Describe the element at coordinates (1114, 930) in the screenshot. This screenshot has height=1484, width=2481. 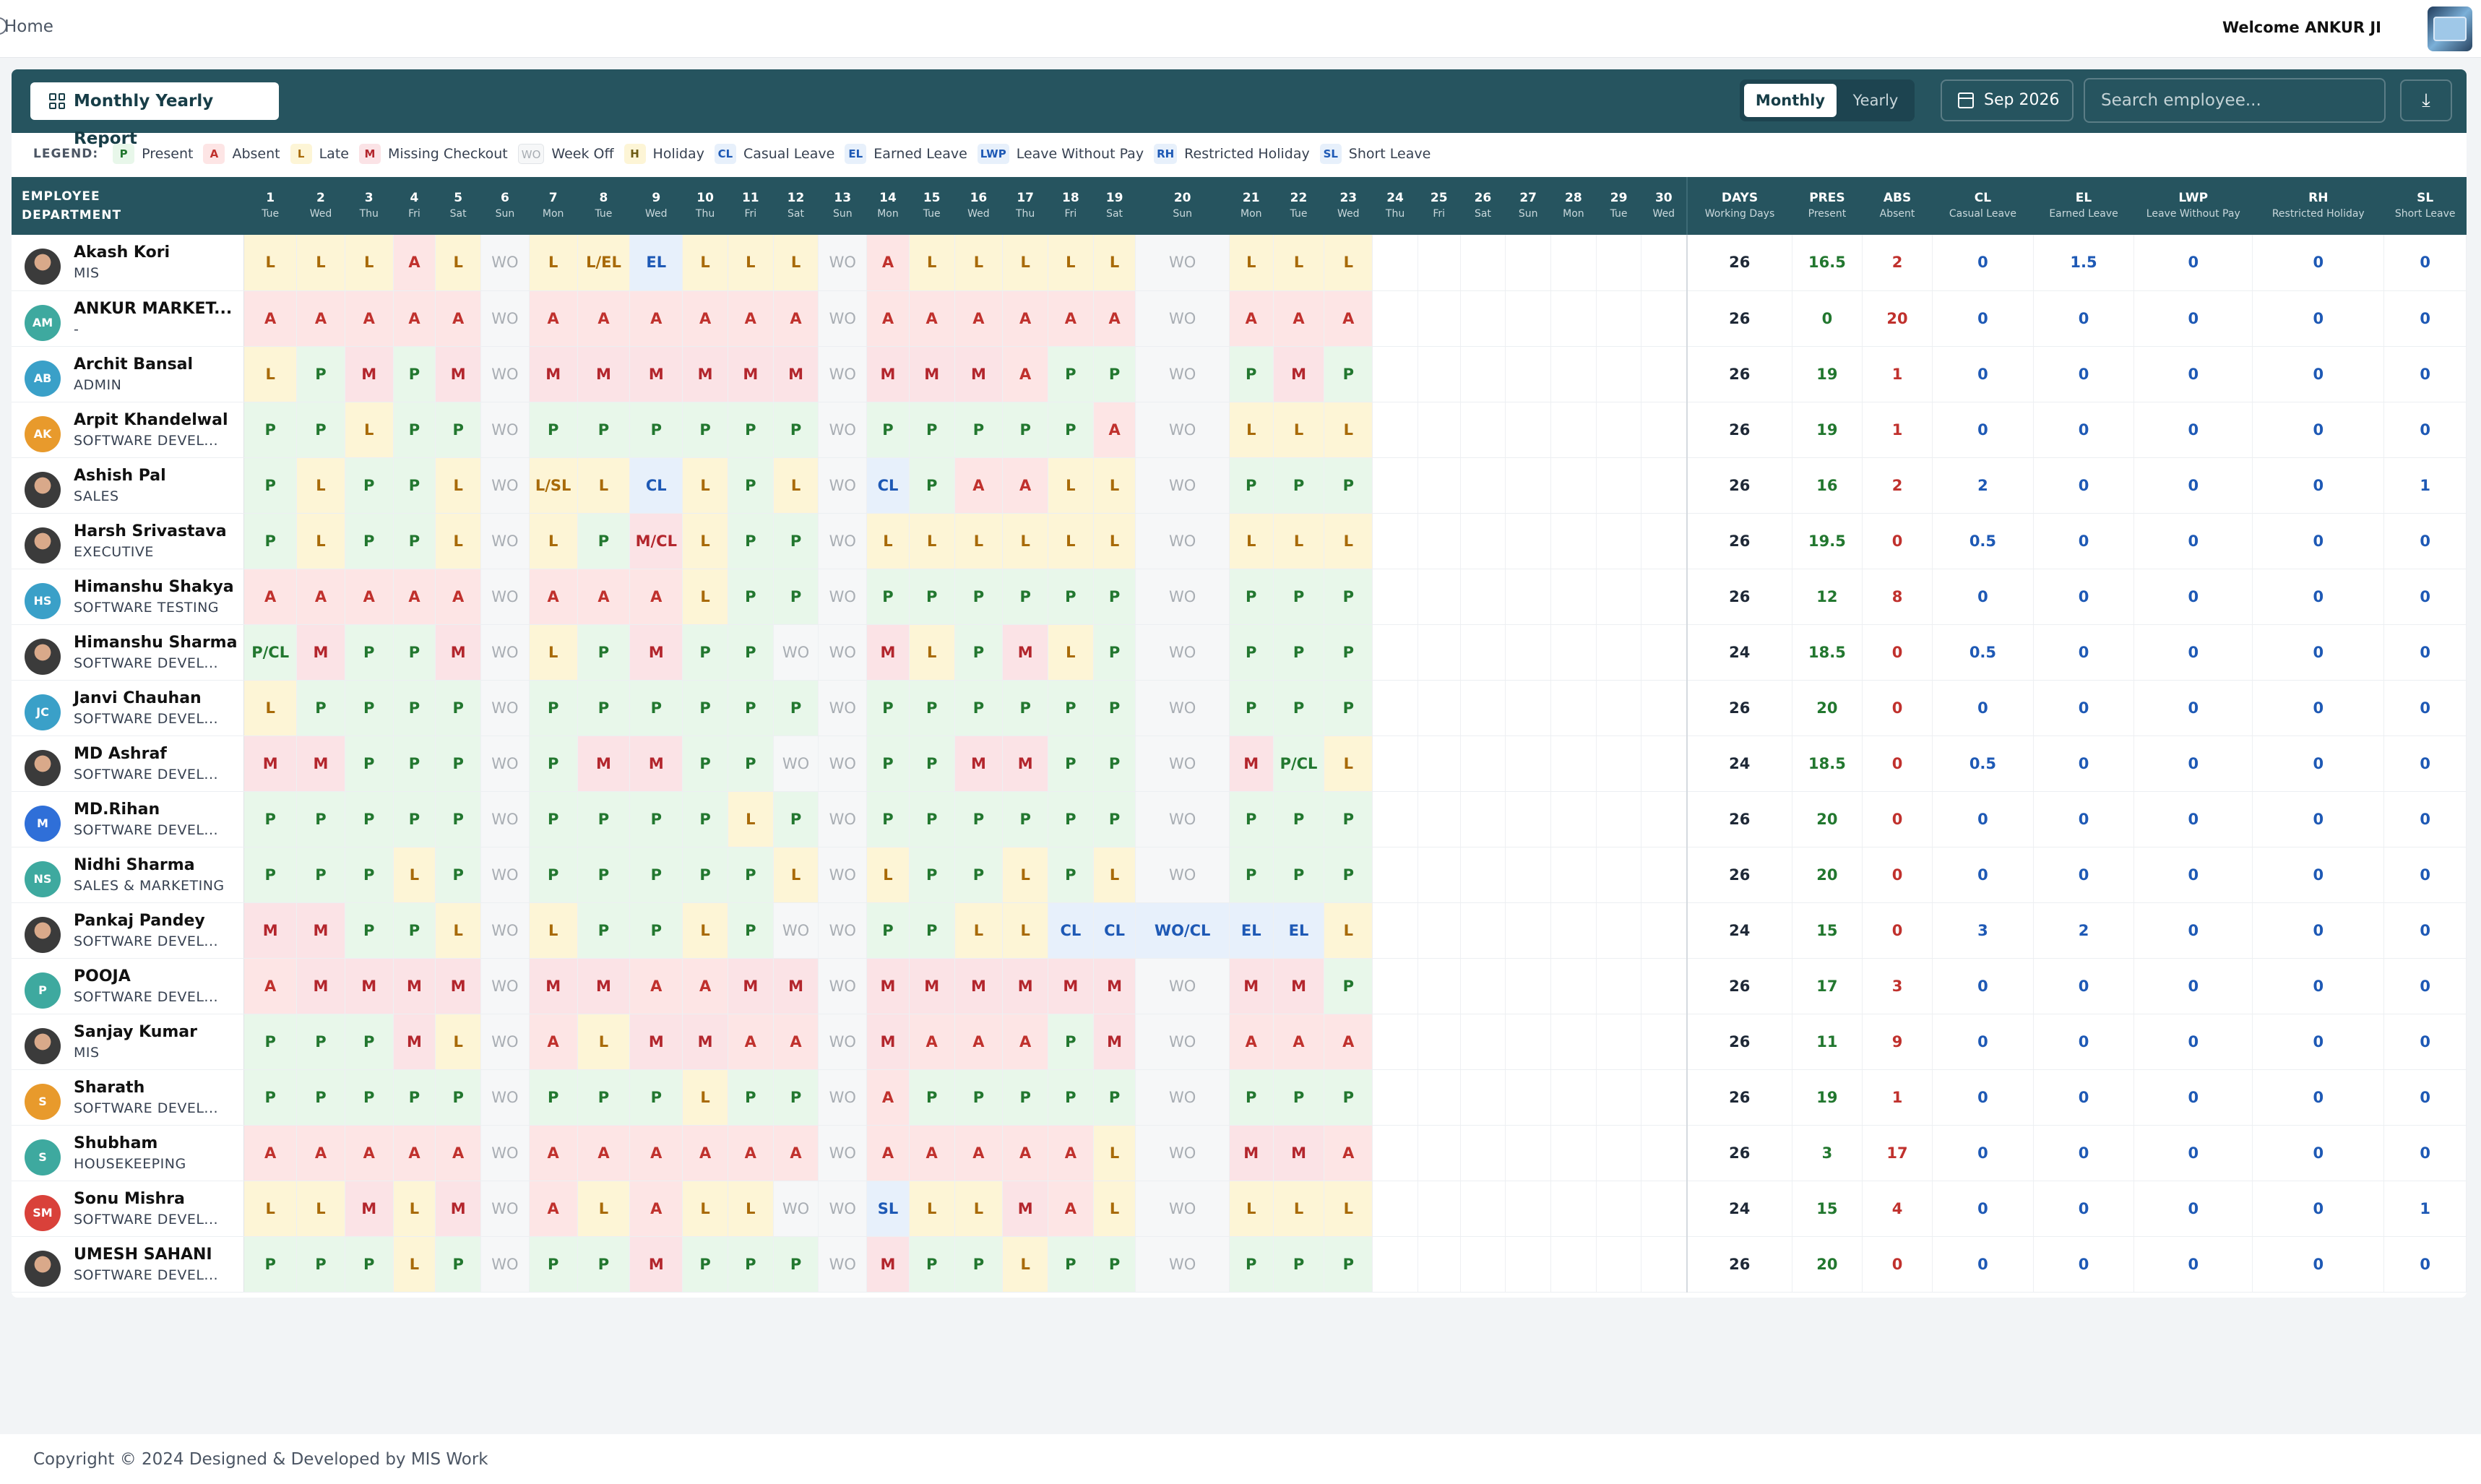
I see `attendance-cell: CL` at that location.